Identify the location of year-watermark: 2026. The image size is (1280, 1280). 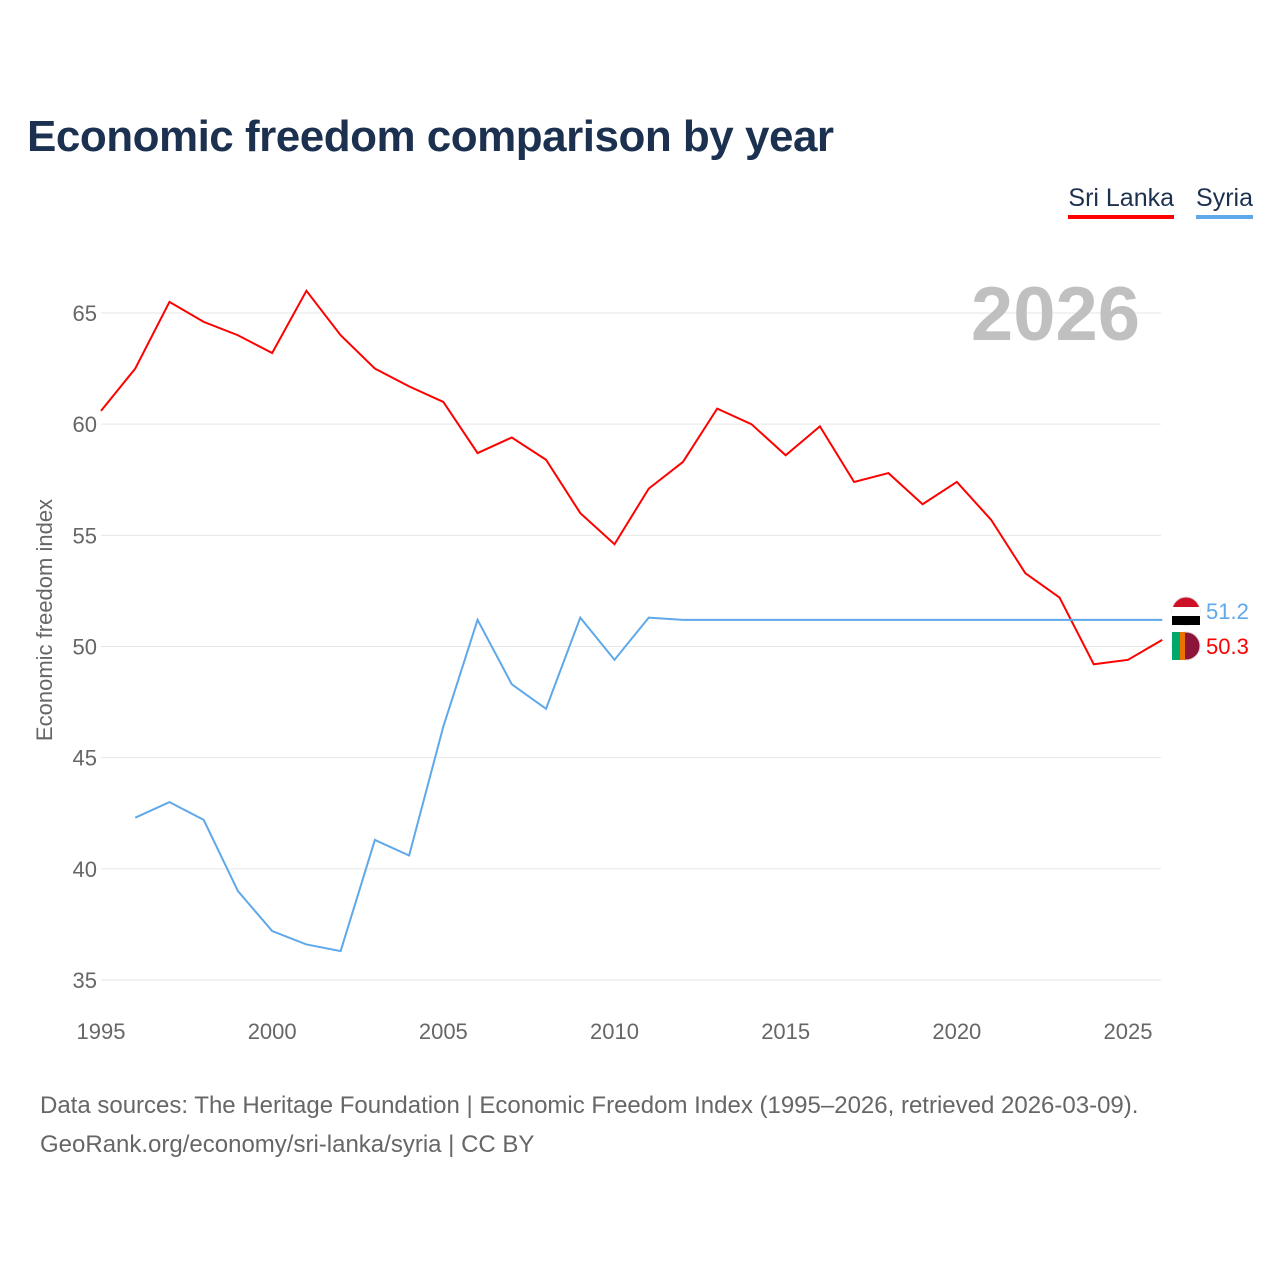
(1055, 314).